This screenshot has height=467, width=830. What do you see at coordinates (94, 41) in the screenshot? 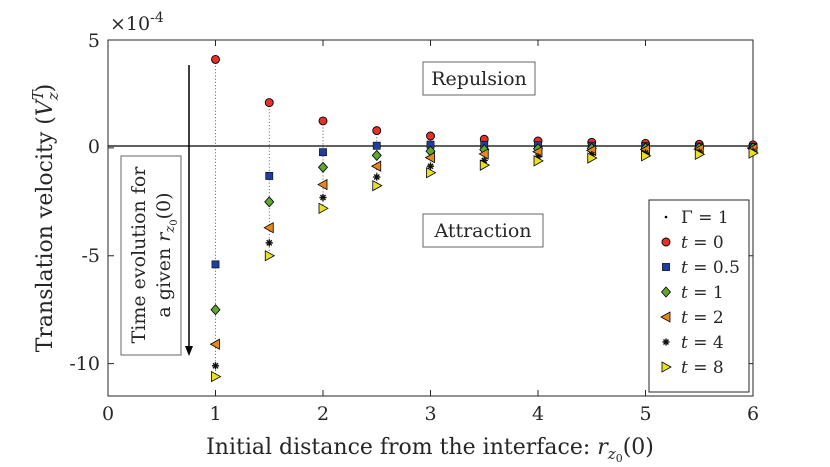
I see `y-tick-label: 5` at bounding box center [94, 41].